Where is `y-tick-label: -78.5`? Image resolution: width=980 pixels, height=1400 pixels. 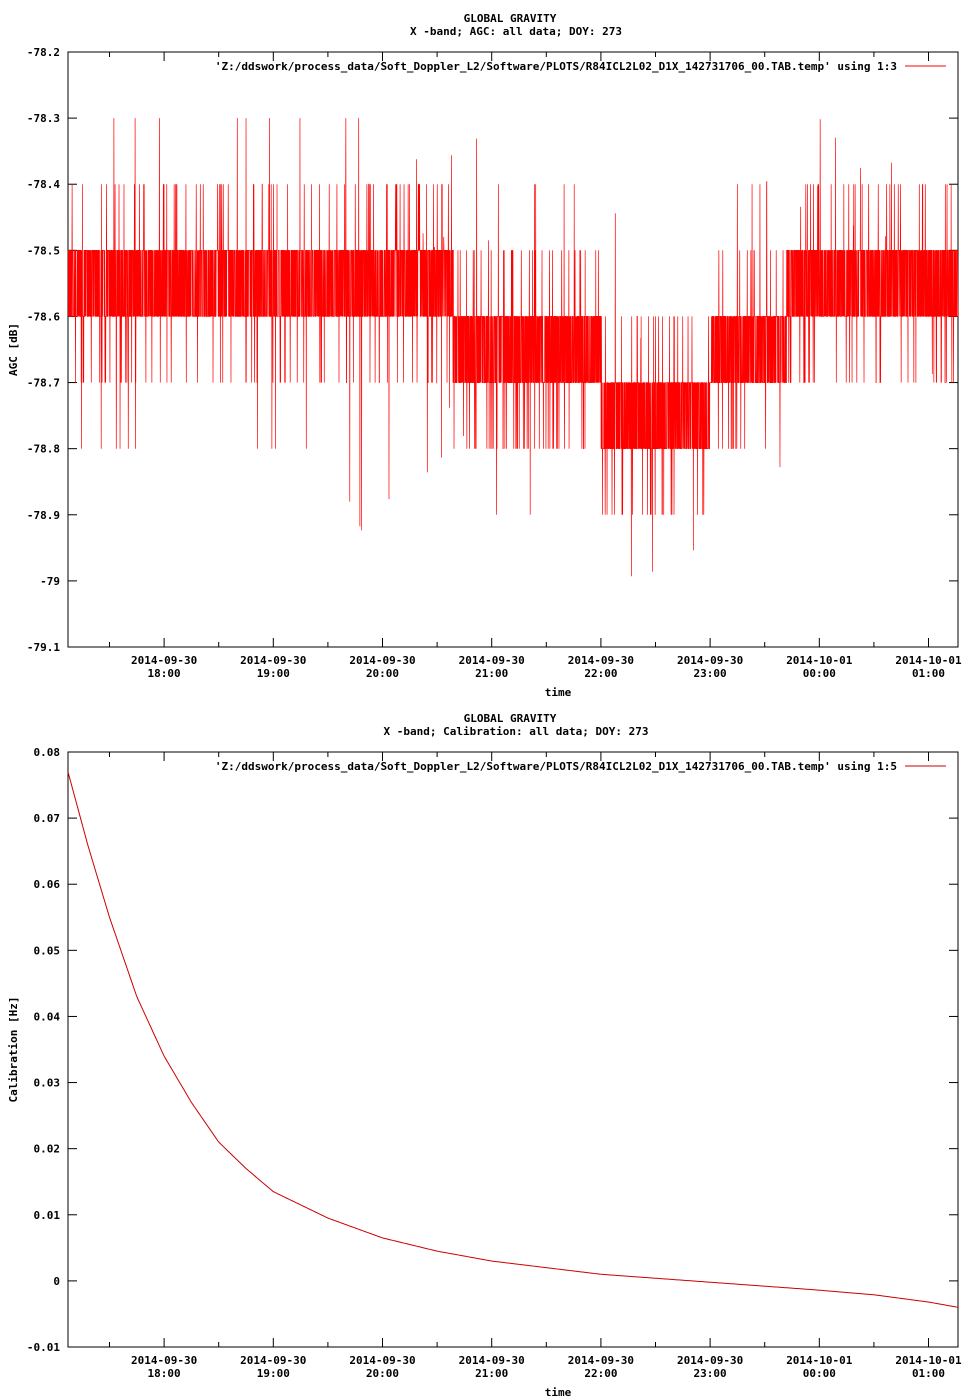
y-tick-label: -78.5 is located at coordinates (43, 250).